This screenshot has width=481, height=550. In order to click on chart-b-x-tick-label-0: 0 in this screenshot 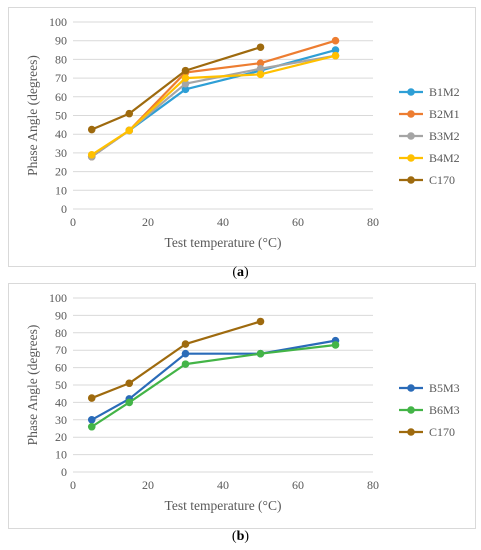, I will do `click(73, 485)`.